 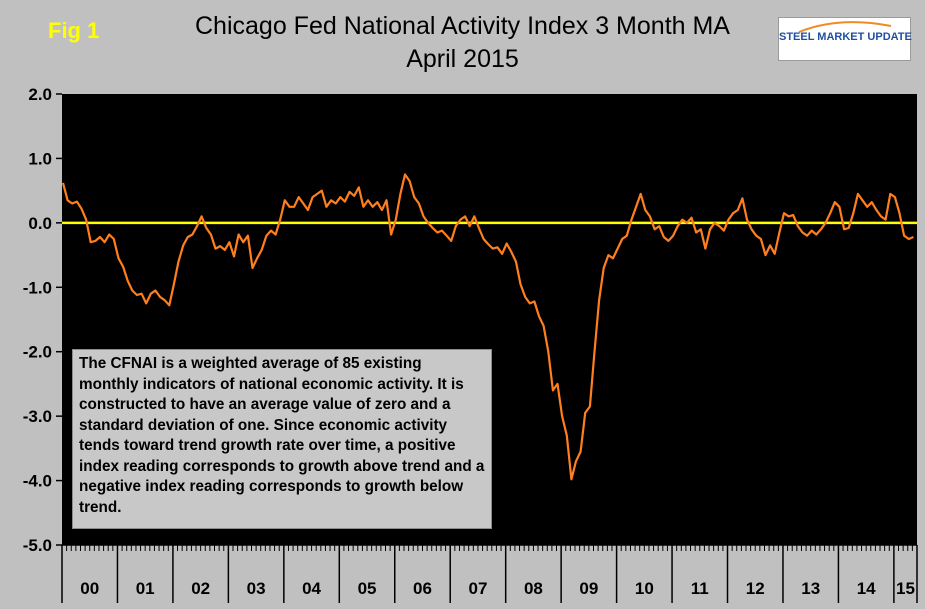 What do you see at coordinates (40, 158) in the screenshot?
I see `y-tick-label: 1.0` at bounding box center [40, 158].